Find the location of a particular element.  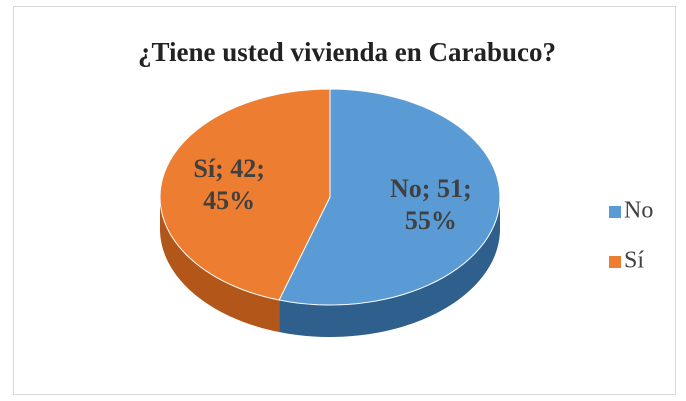

pie-slice is located at coordinates (245, 194).